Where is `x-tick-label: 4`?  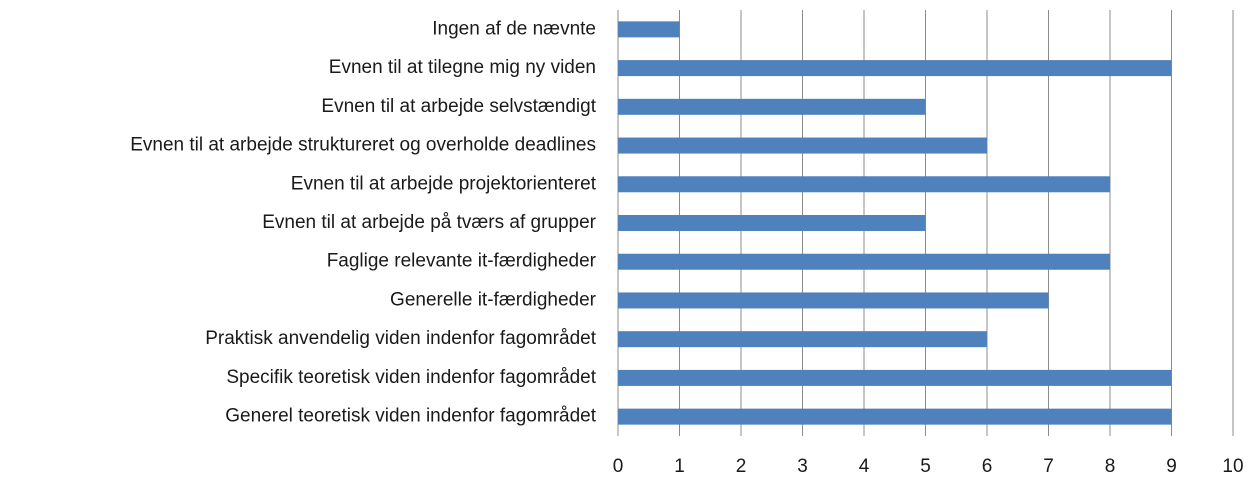 x-tick-label: 4 is located at coordinates (864, 466).